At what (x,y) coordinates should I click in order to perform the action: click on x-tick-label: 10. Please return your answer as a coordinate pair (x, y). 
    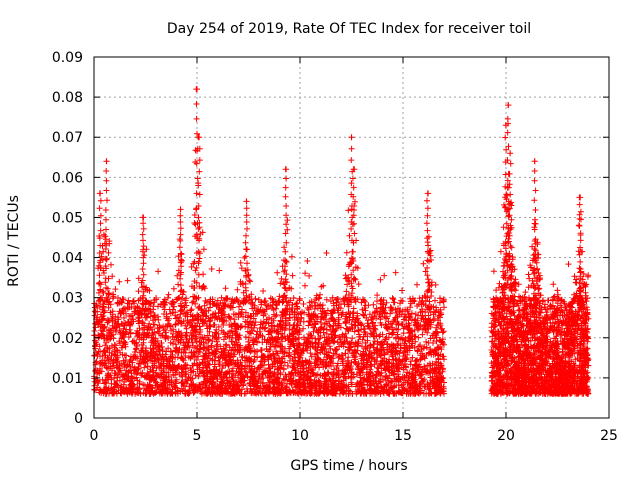
    Looking at the image, I should click on (300, 436).